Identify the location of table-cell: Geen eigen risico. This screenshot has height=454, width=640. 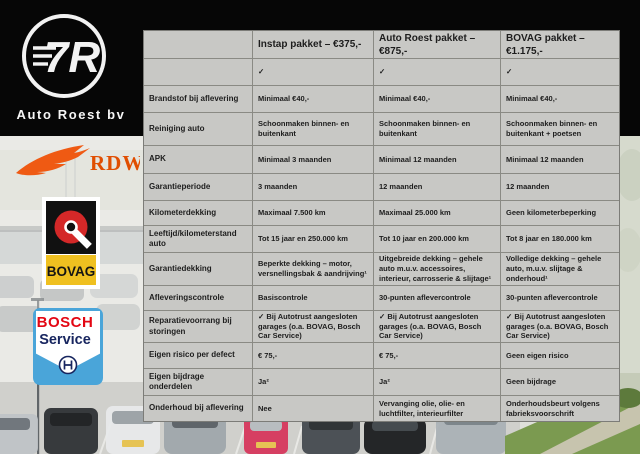
(560, 356).